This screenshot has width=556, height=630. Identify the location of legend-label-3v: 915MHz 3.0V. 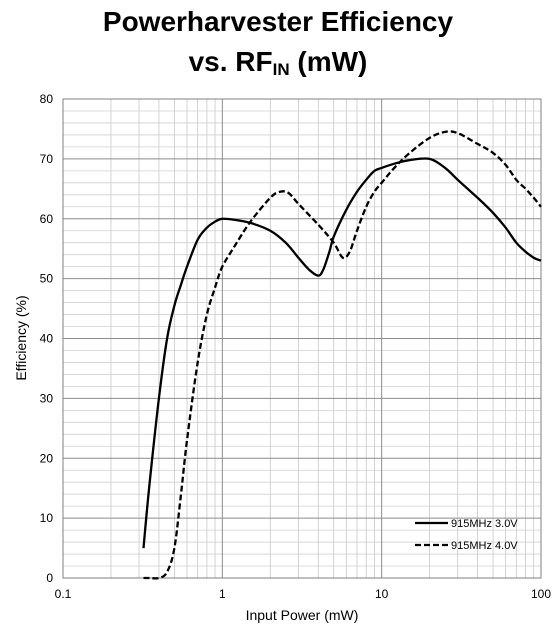
(484, 524).